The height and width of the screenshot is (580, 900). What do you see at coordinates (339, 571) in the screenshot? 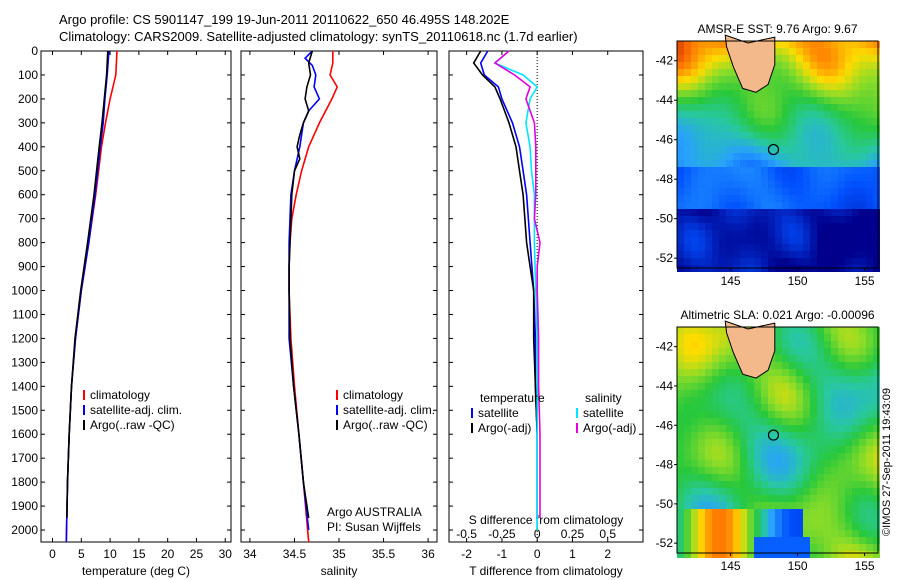
I see `x-axis-label: salinity` at bounding box center [339, 571].